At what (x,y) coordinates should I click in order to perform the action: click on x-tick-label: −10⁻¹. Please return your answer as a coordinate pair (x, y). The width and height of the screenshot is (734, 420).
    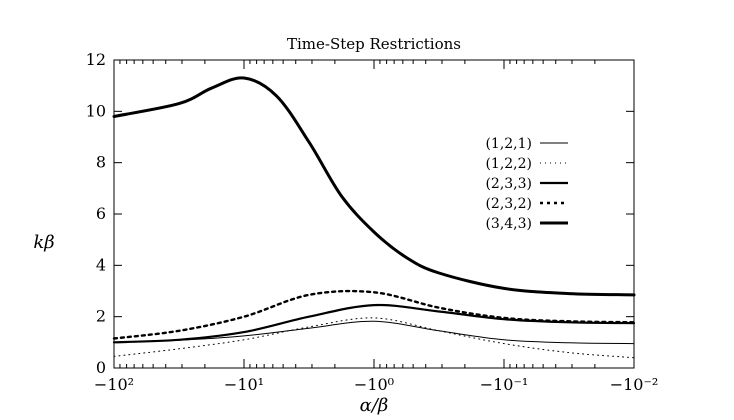
    Looking at the image, I should click on (504, 384).